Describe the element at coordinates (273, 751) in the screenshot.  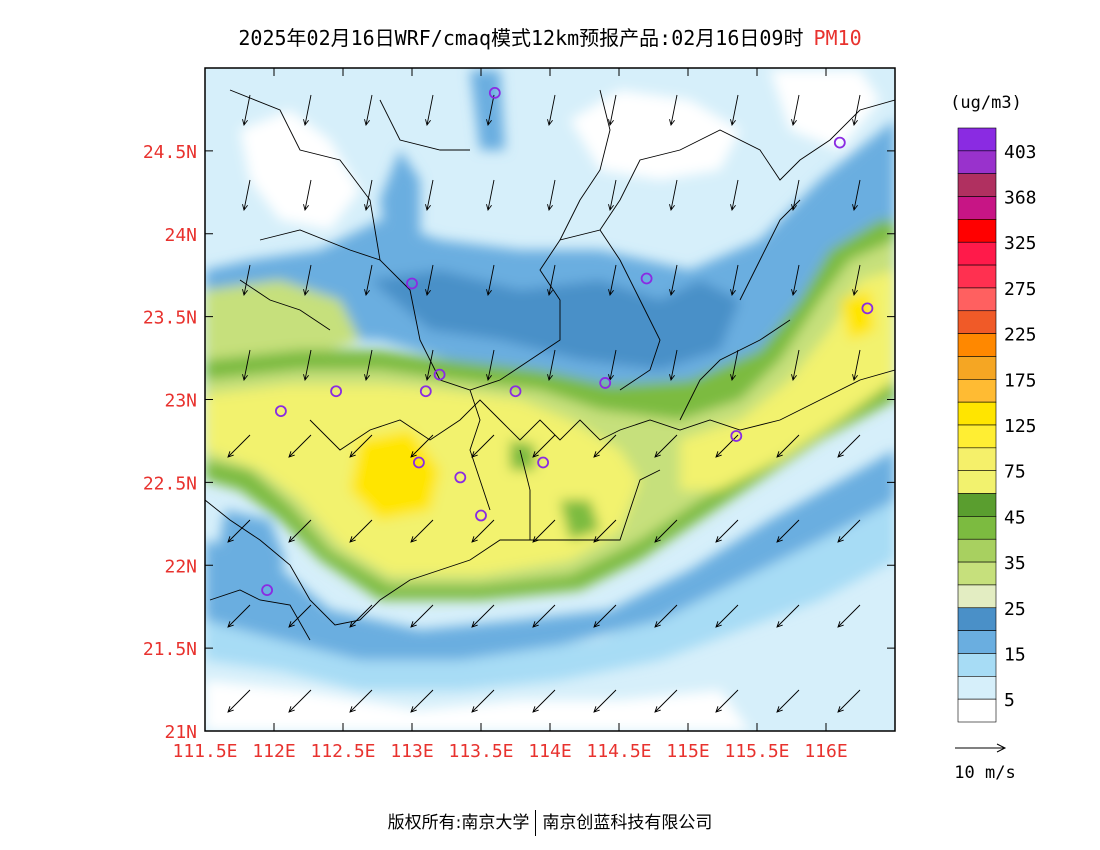
I see `lon-label: 112E` at that location.